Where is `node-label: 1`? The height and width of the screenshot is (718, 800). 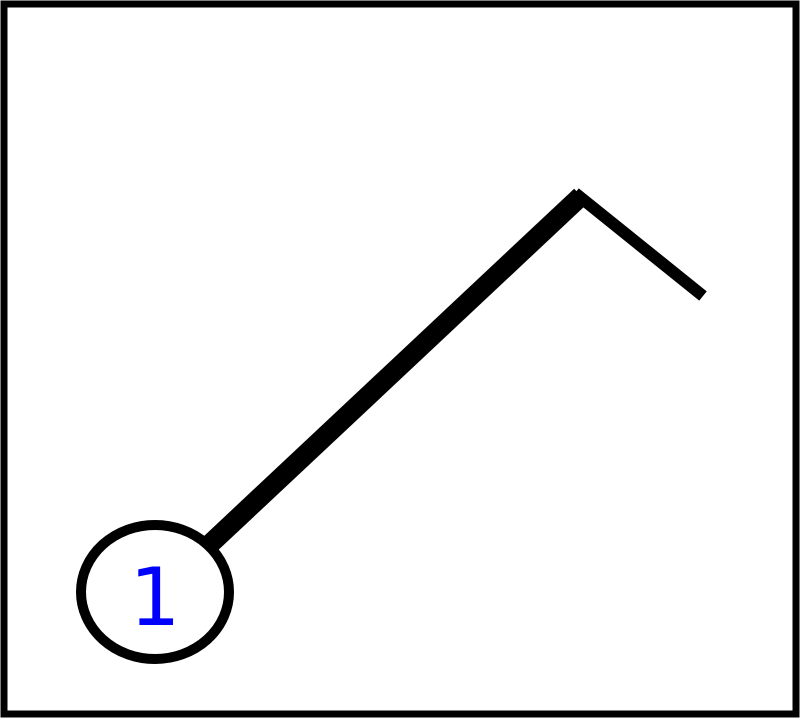 node-label: 1 is located at coordinates (155, 597).